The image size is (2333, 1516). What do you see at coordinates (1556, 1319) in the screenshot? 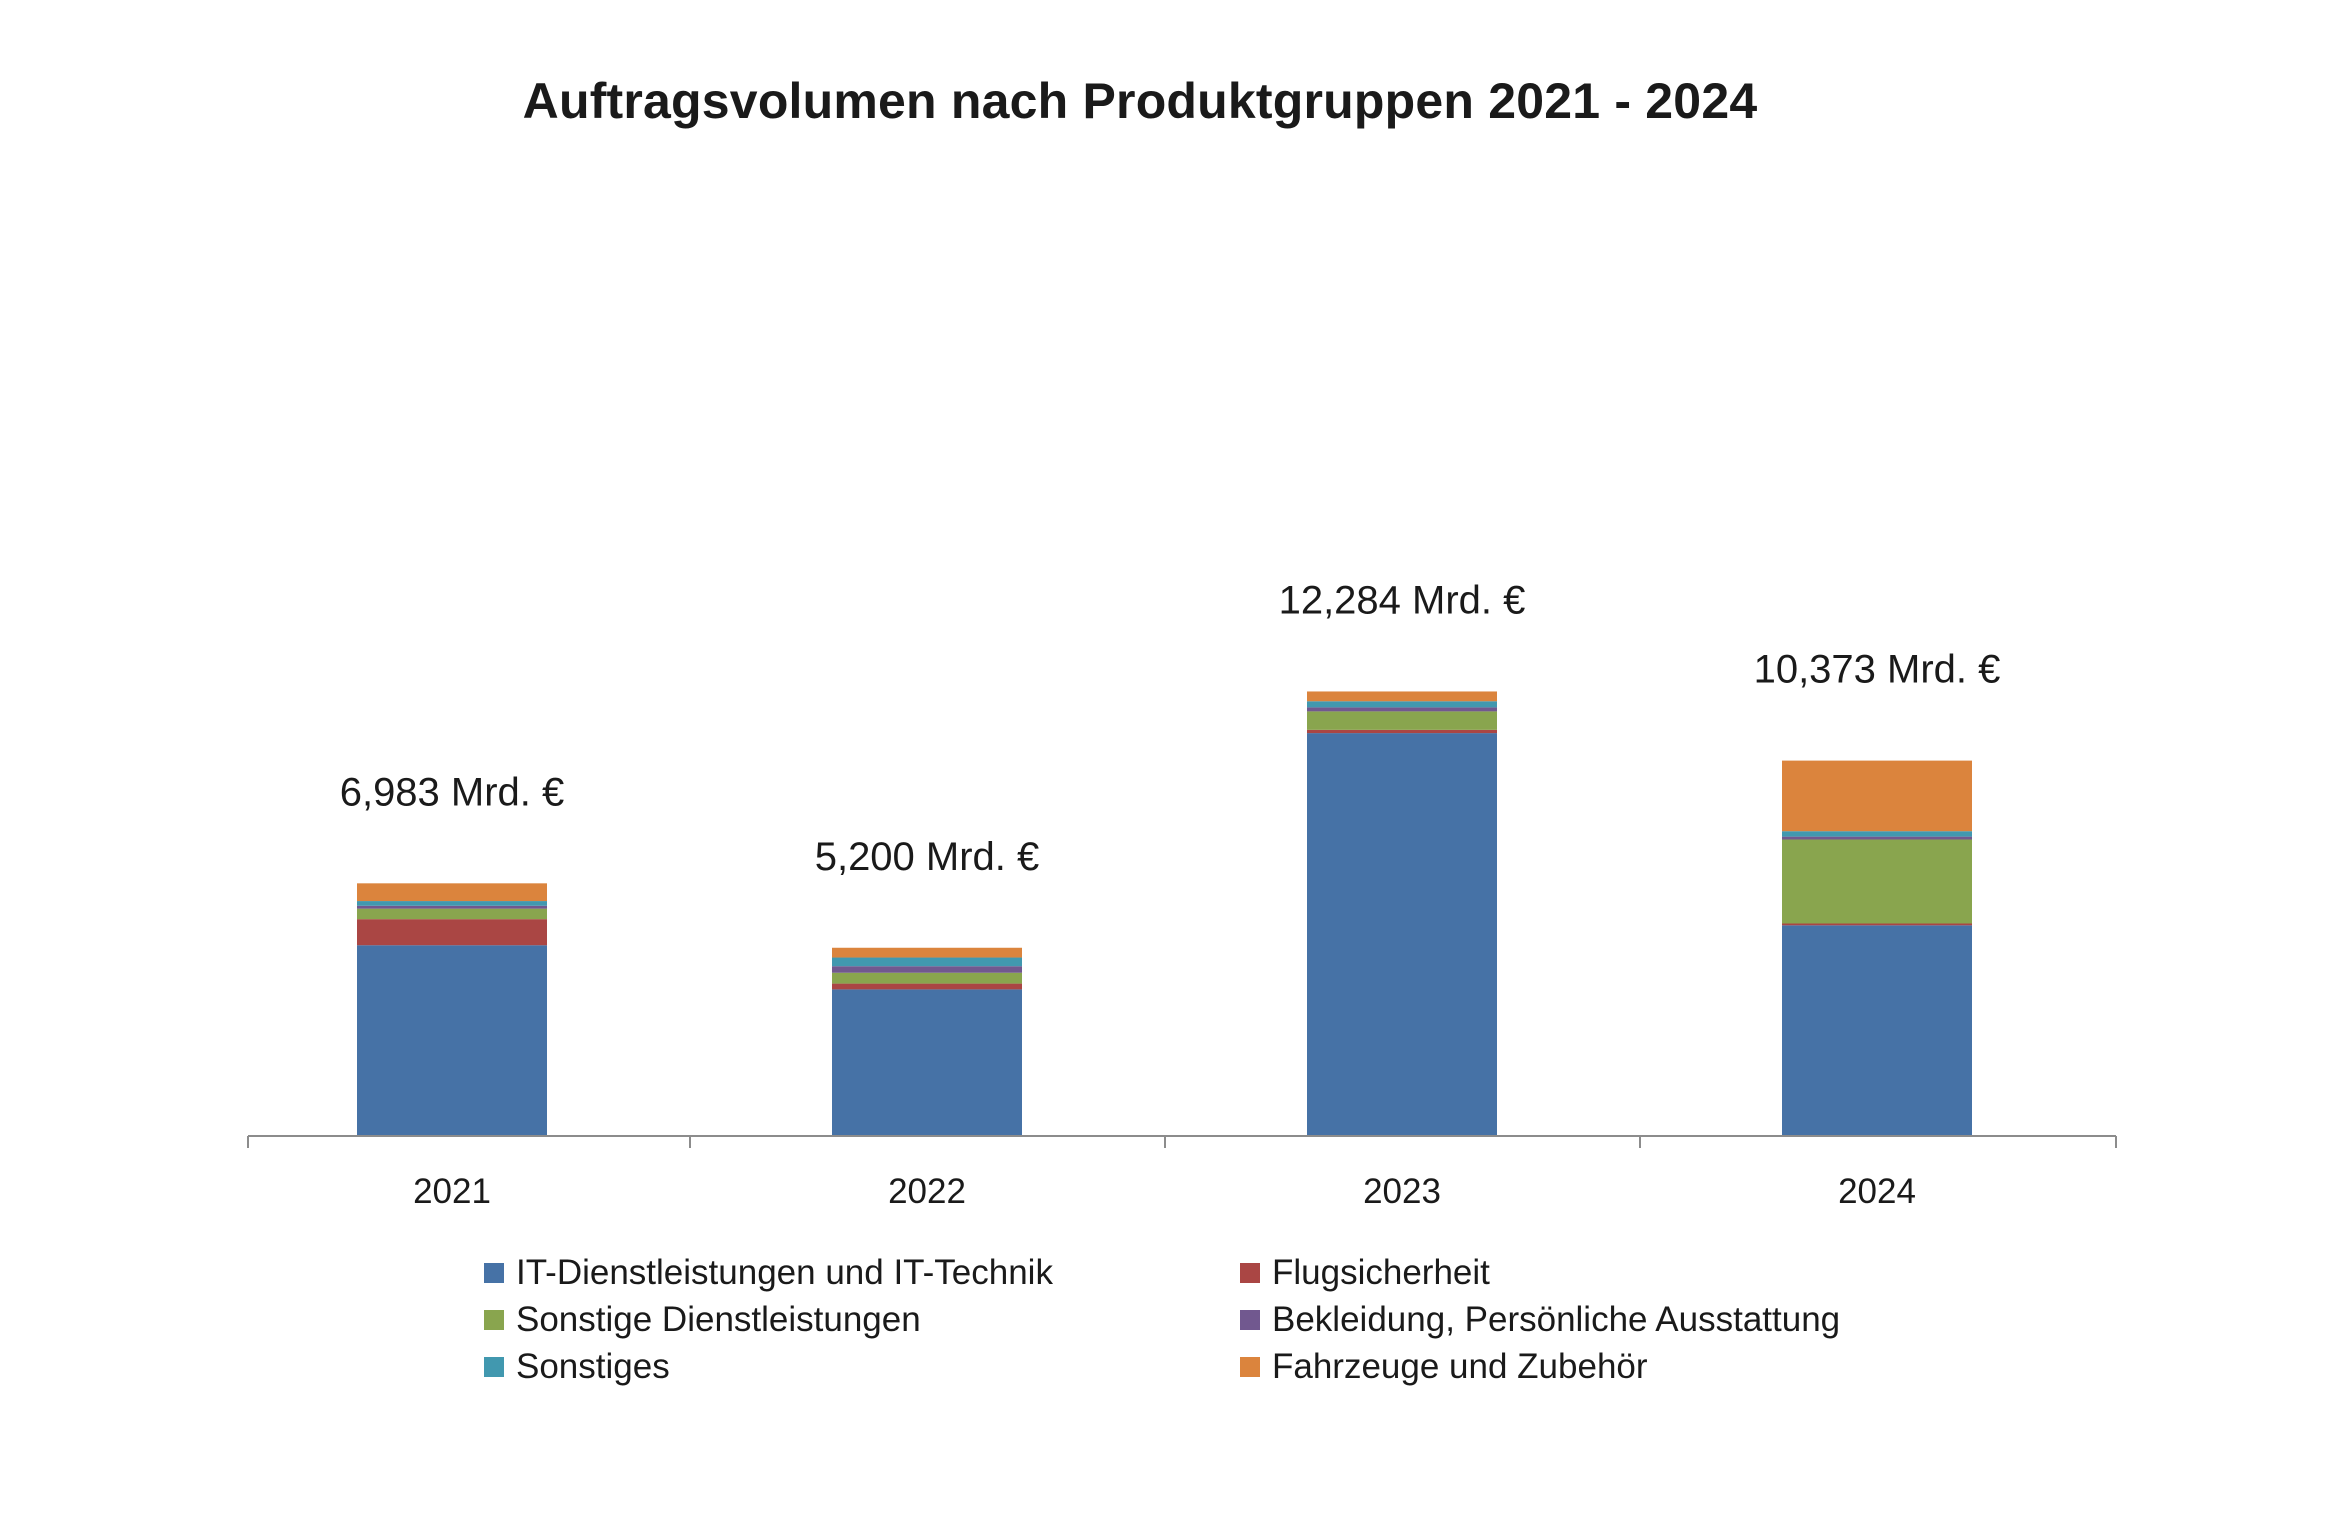
I see `legend-label: Bekleidung, Persönliche Ausstattung` at bounding box center [1556, 1319].